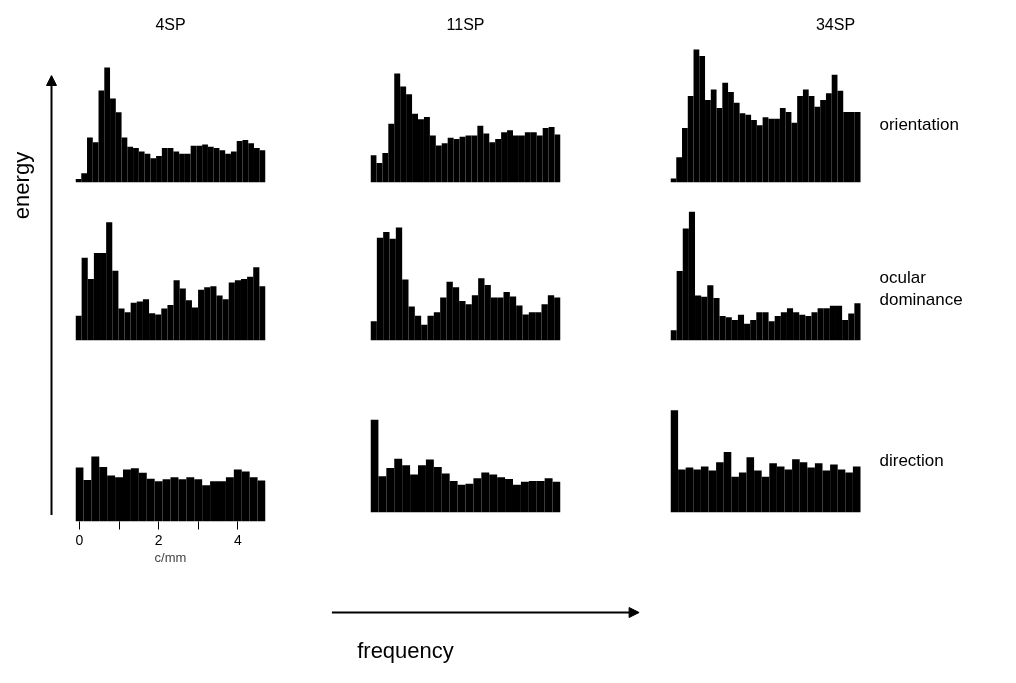 The width and height of the screenshot is (1016, 683). What do you see at coordinates (405, 650) in the screenshot?
I see `text: frequency` at bounding box center [405, 650].